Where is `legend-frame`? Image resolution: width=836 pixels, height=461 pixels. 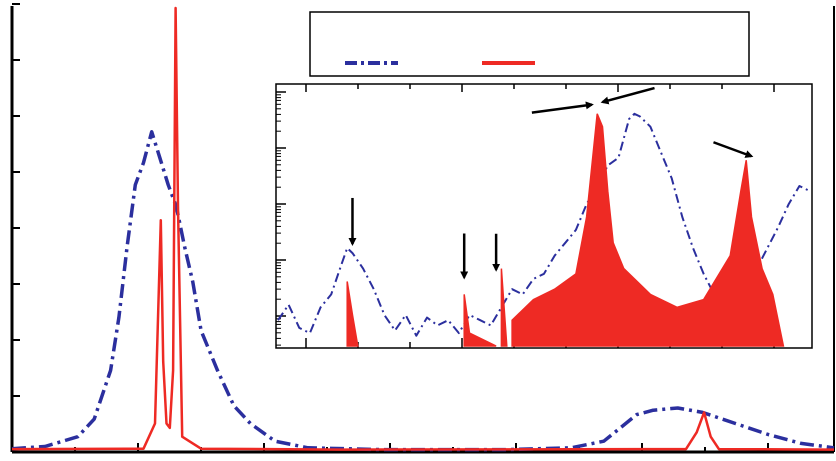 legend-frame is located at coordinates (529, 44).